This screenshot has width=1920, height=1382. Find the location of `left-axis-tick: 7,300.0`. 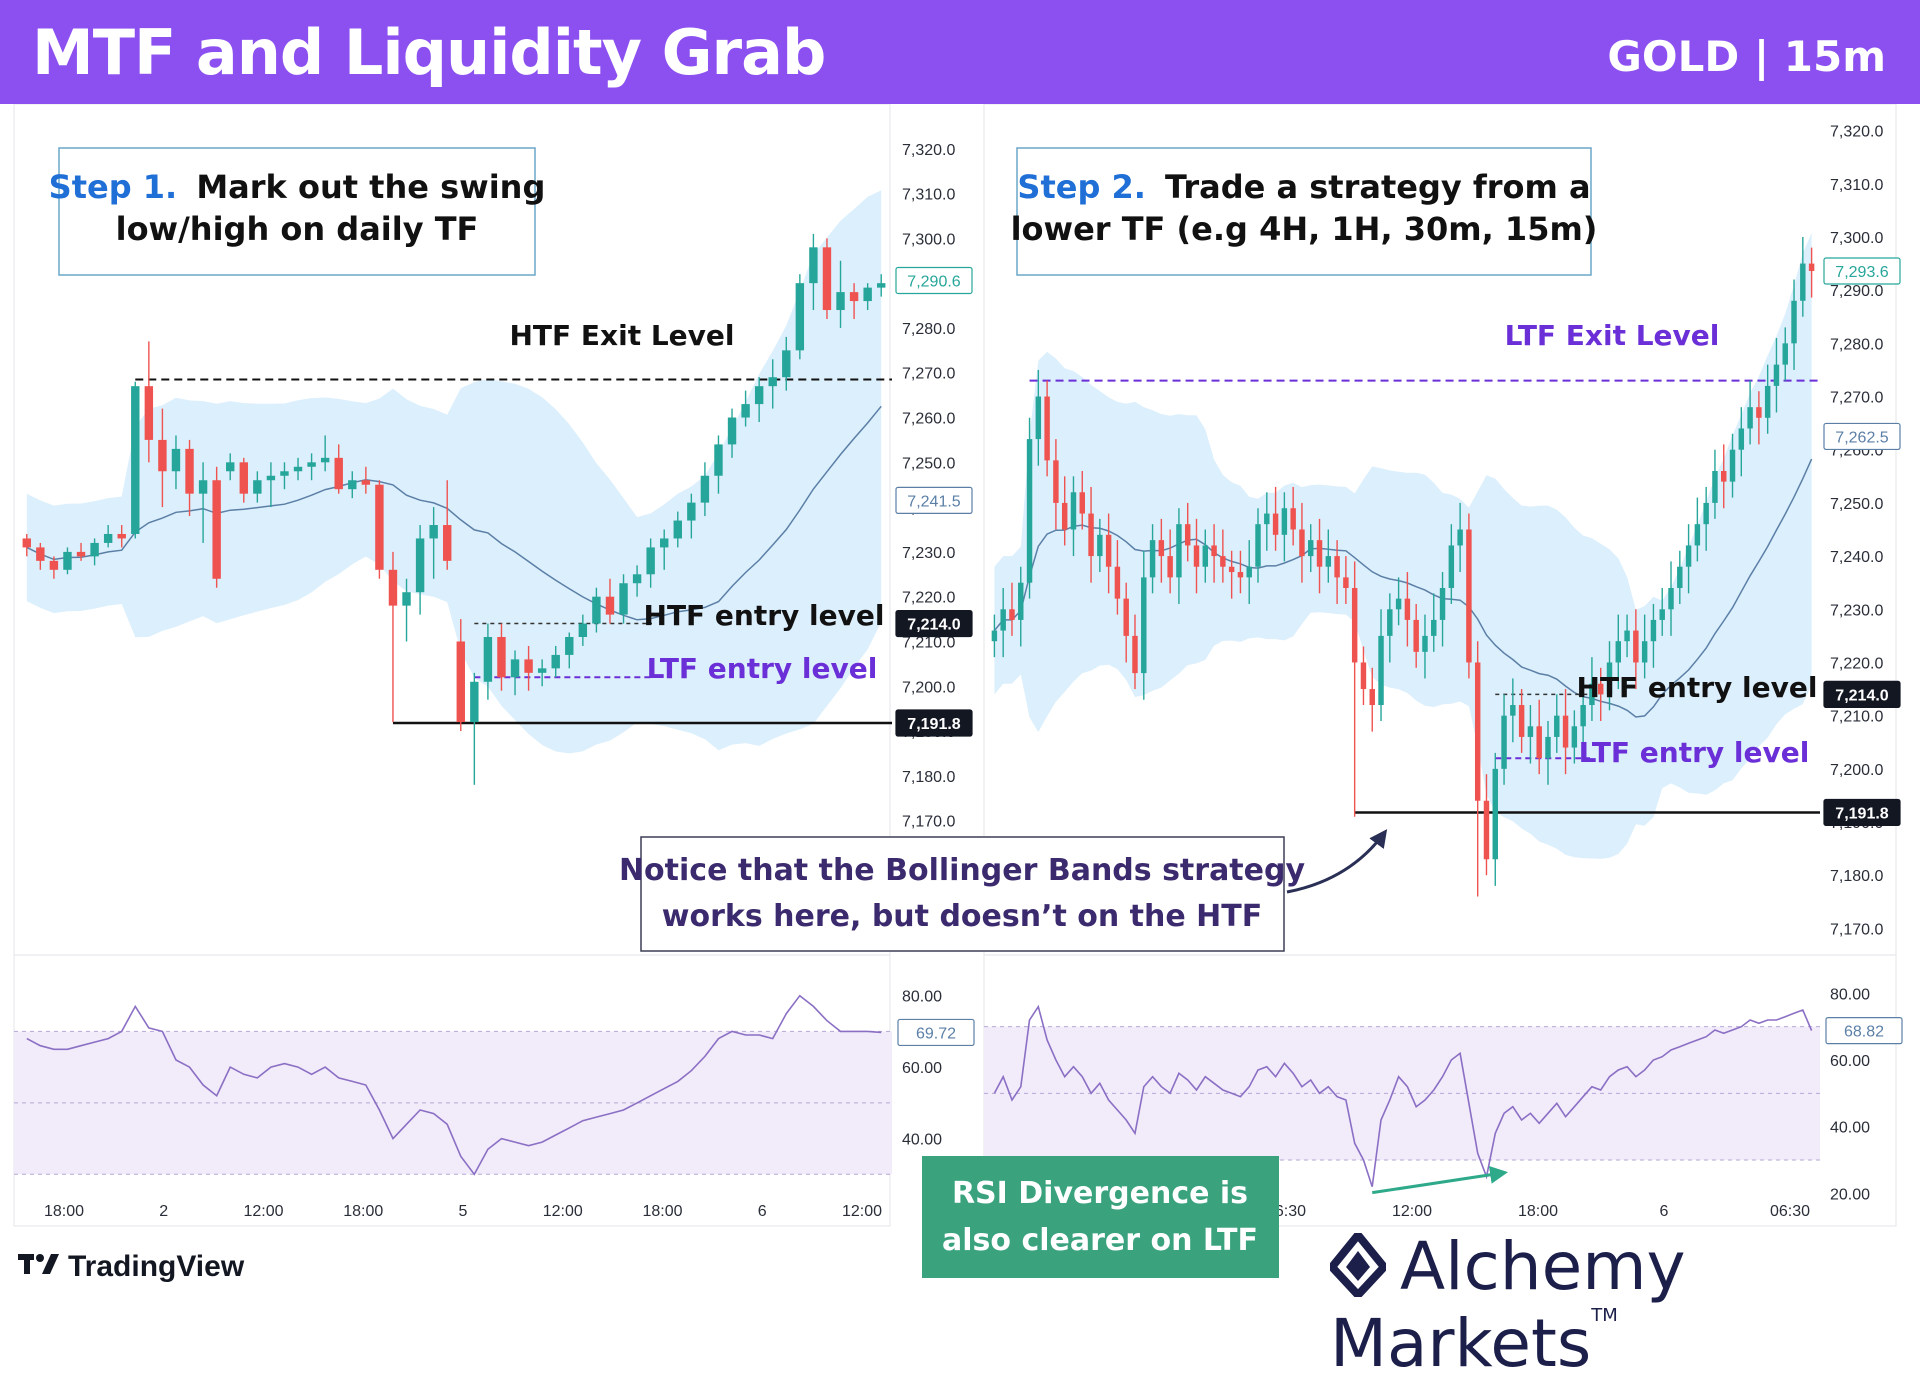

left-axis-tick: 7,300.0 is located at coordinates (928, 239).